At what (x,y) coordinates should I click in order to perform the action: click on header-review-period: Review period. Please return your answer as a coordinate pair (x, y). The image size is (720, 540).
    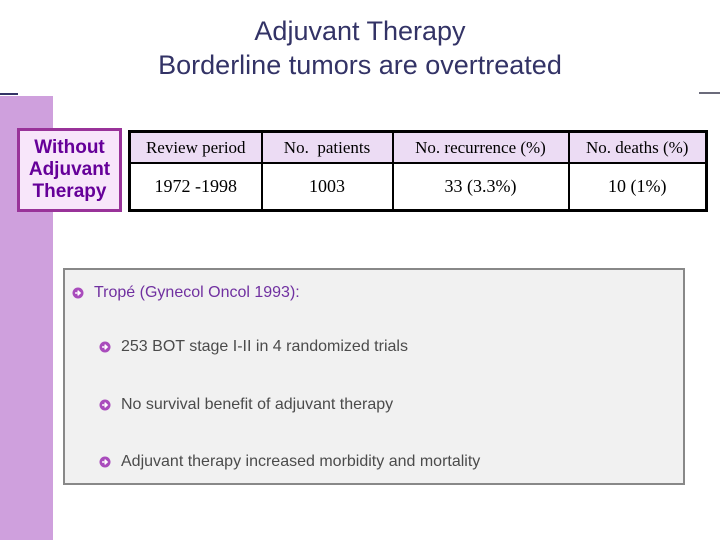
    Looking at the image, I should click on (195, 147).